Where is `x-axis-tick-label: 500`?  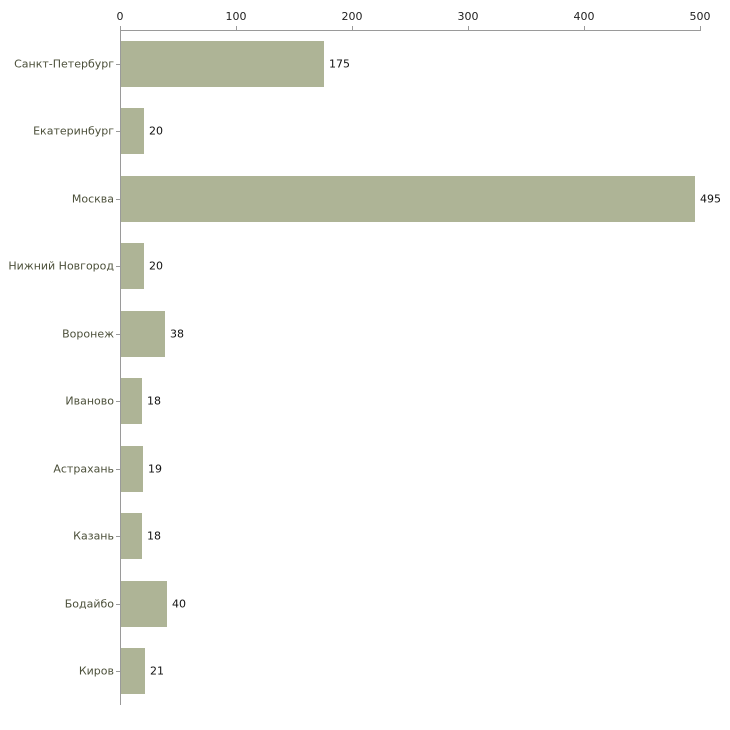 x-axis-tick-label: 500 is located at coordinates (700, 16).